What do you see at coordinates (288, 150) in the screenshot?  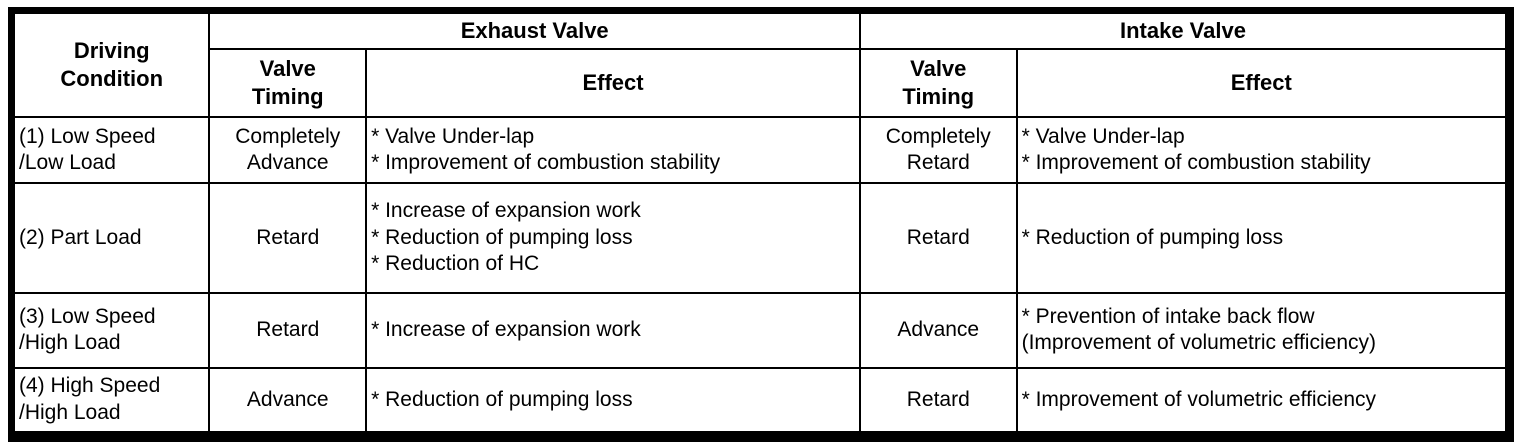 I see `exhaust-valve-timing-cell: Completely Advance` at bounding box center [288, 150].